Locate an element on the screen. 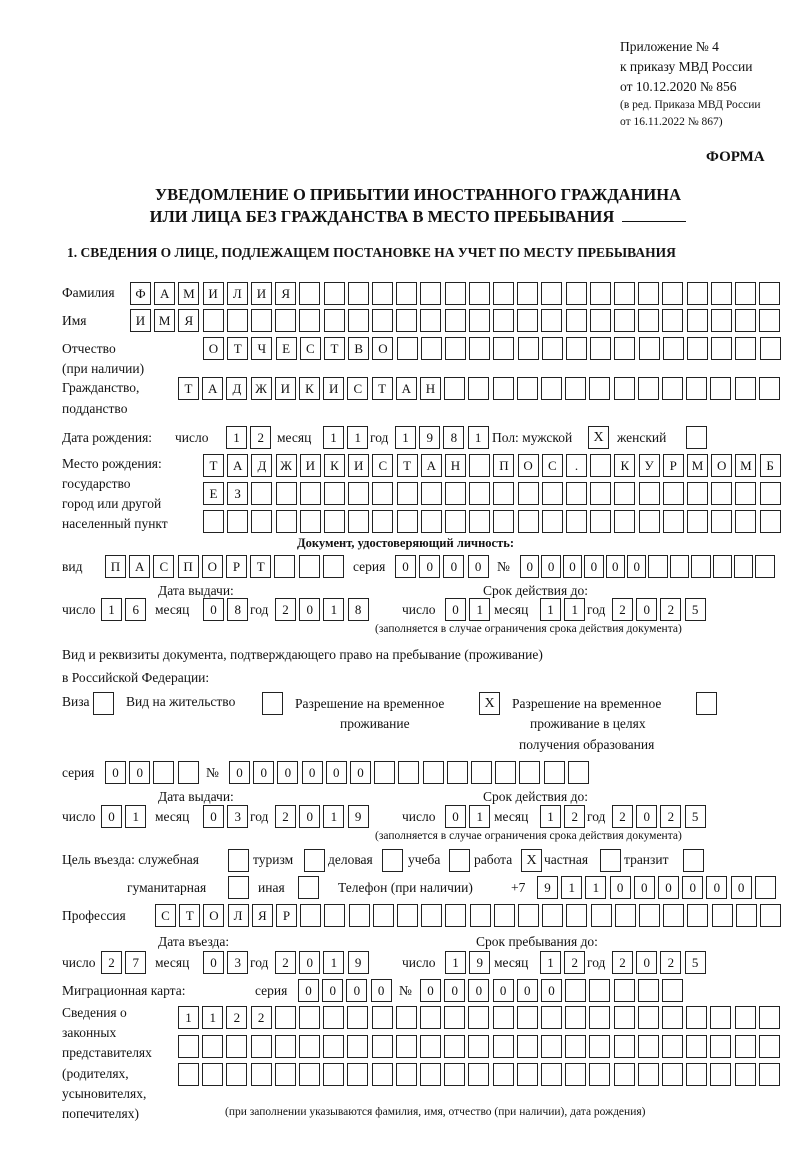 Image resolution: width=800 pixels, height=1163 pixels. purpose-transit-checkbox is located at coordinates (693, 860).